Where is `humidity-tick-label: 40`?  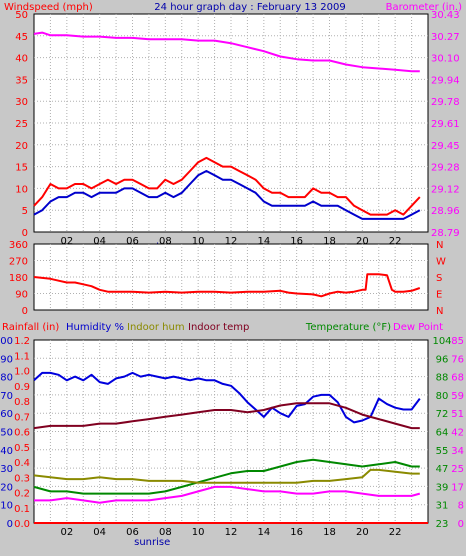 humidity-tick-label: 40 is located at coordinates (6, 451).